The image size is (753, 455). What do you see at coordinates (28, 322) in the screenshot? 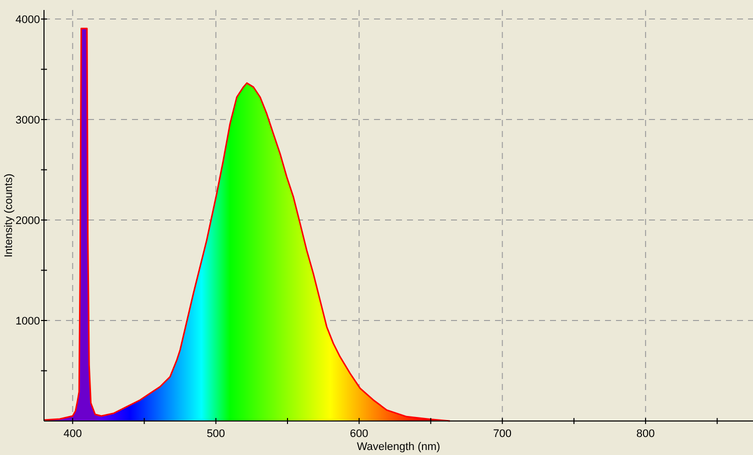
I see `y-tick-label: 1000` at bounding box center [28, 322].